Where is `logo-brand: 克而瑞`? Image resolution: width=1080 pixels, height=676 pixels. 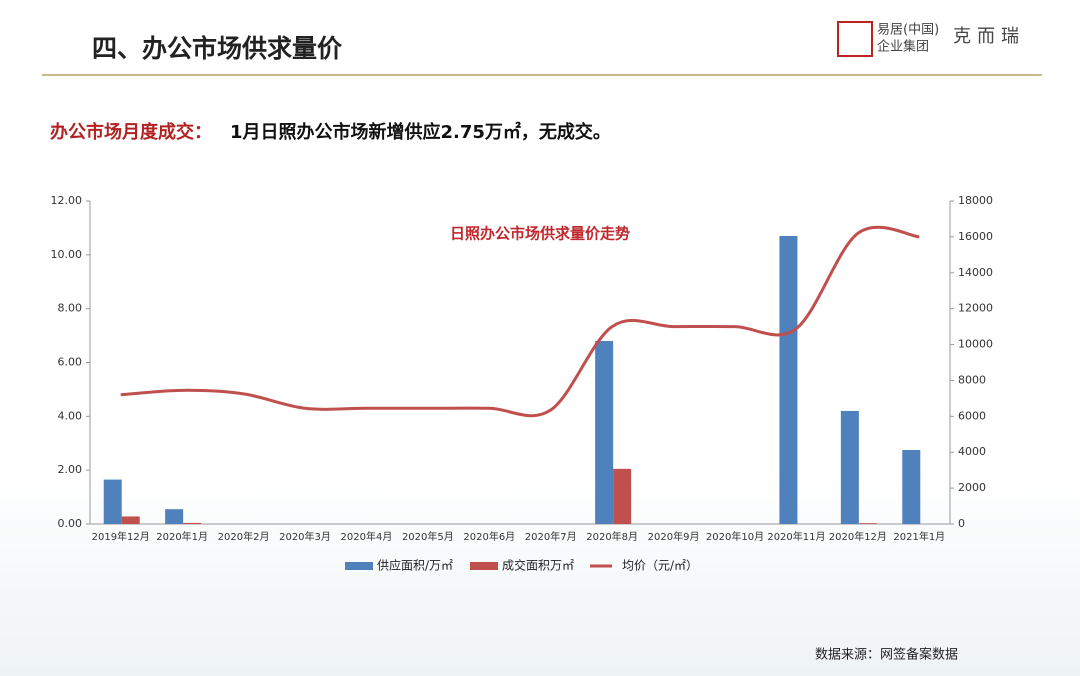 logo-brand: 克而瑞 is located at coordinates (989, 36).